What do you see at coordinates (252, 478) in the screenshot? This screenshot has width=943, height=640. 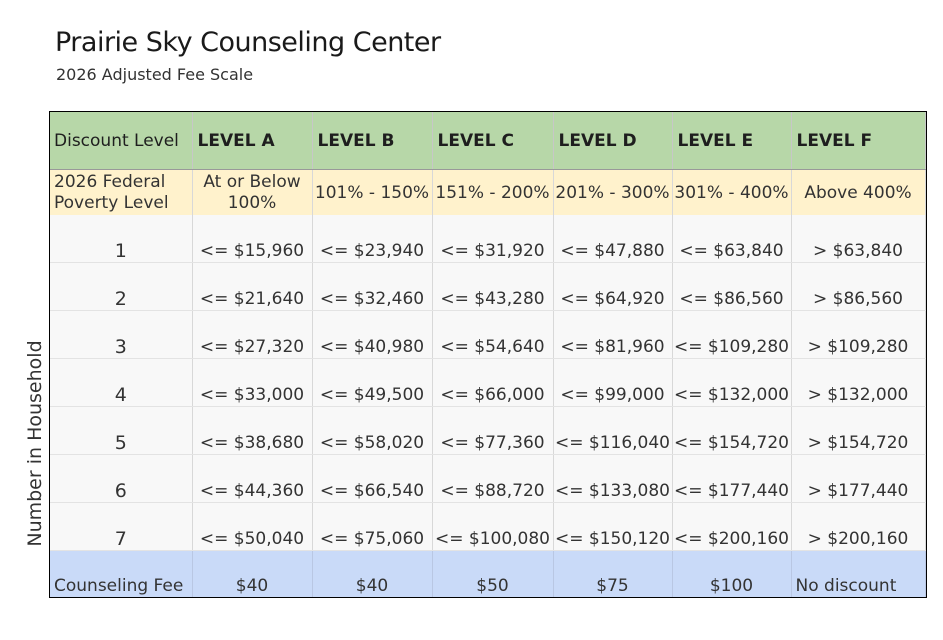 I see `income-threshold-cell: <= $44,360` at bounding box center [252, 478].